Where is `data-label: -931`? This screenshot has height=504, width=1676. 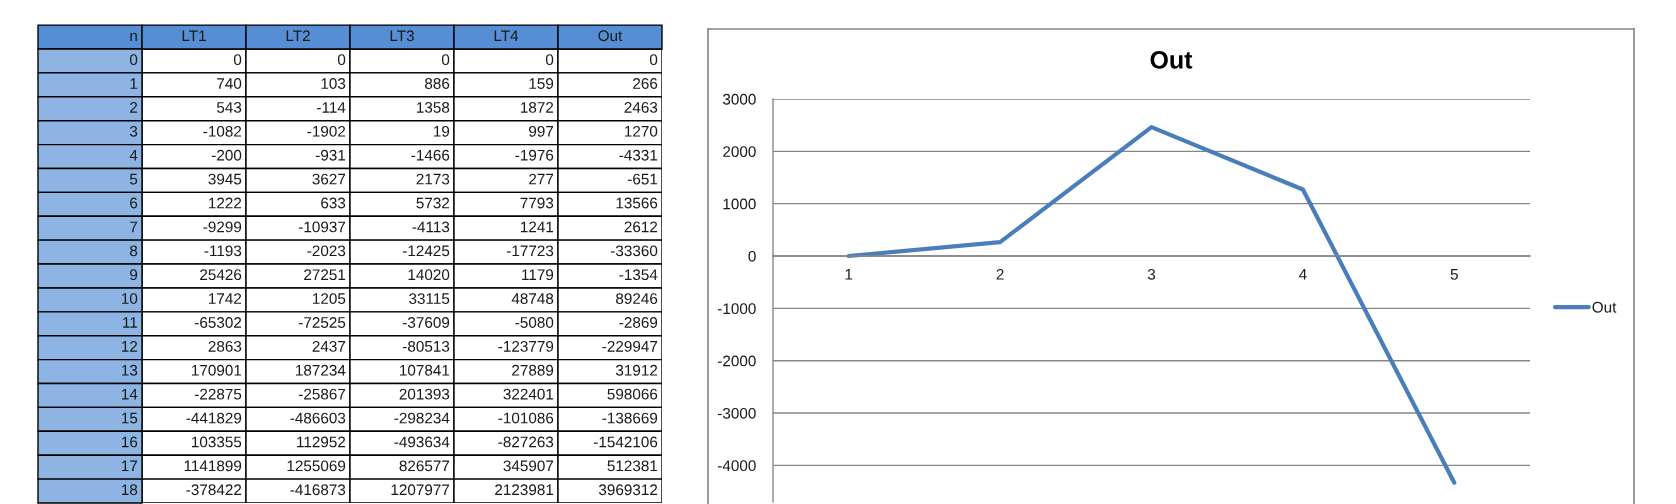
data-label: -931 is located at coordinates (330, 155).